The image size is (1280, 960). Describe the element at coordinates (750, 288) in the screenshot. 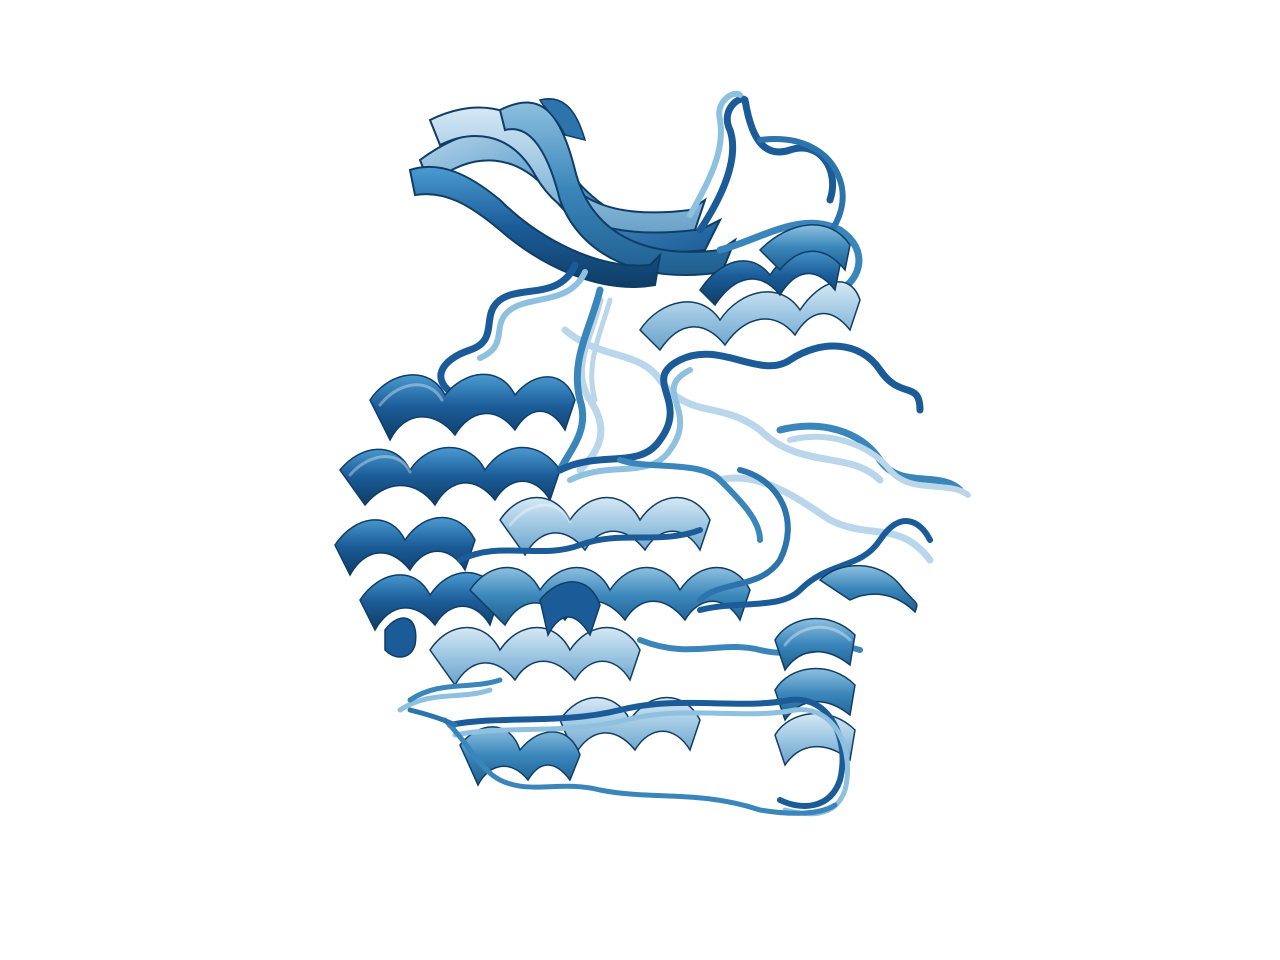

I see `alpha-c-helix` at that location.